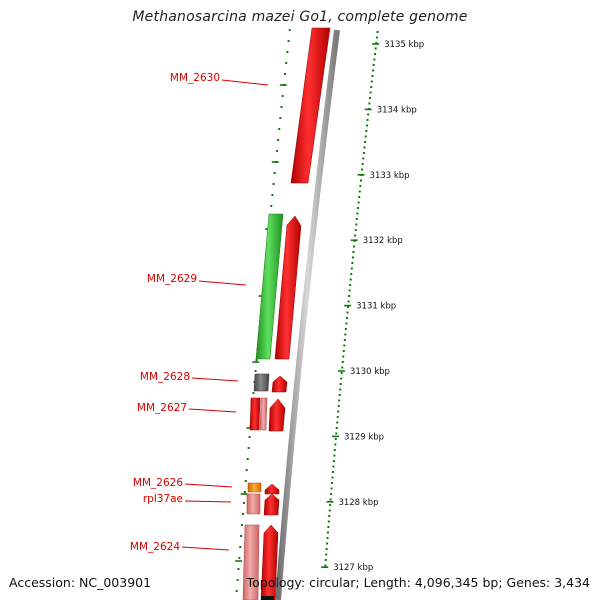 Image resolution: width=600 pixels, height=600 pixels. Describe the element at coordinates (155, 547) in the screenshot. I see `gene-label: MM_2624` at that location.